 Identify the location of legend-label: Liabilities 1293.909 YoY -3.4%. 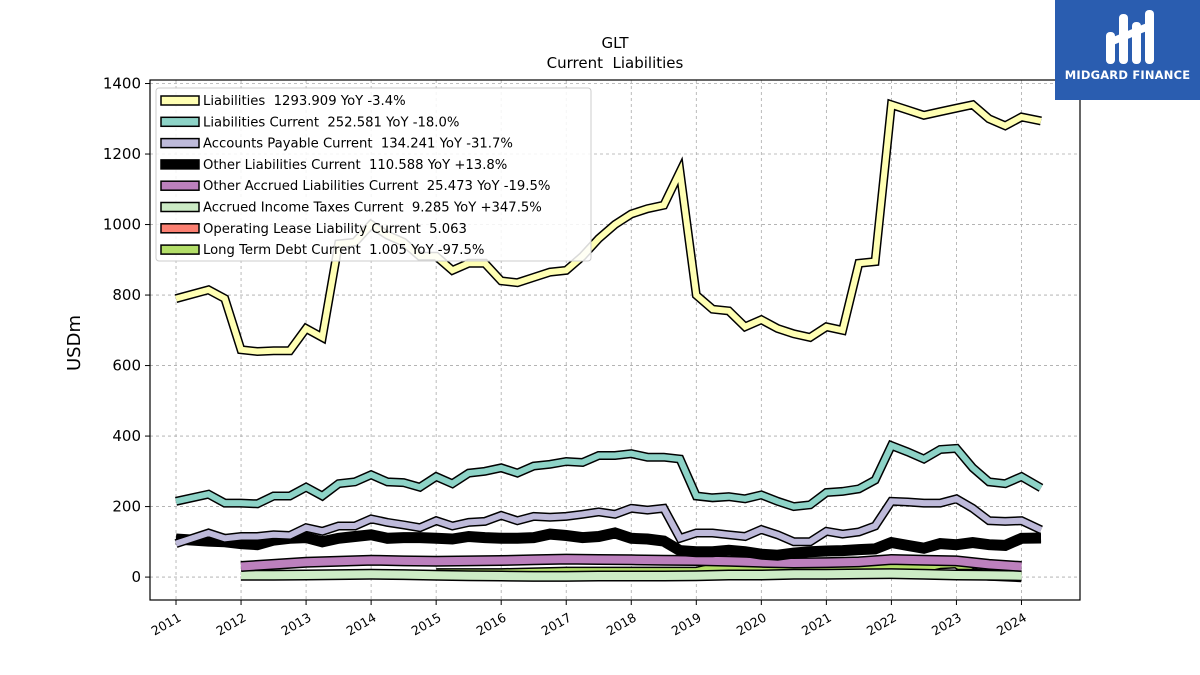
(304, 101).